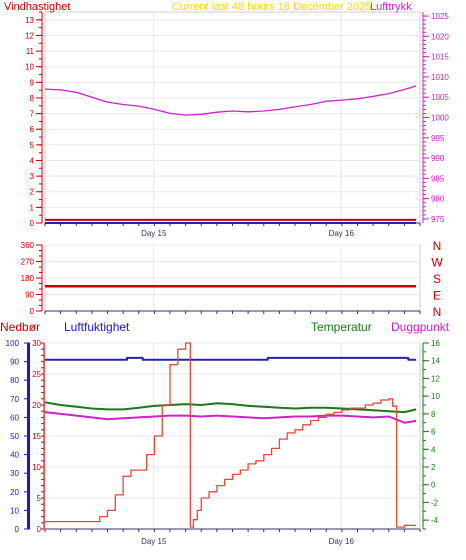  What do you see at coordinates (32, 129) in the screenshot?
I see `y-left-tick-label: 6` at bounding box center [32, 129].